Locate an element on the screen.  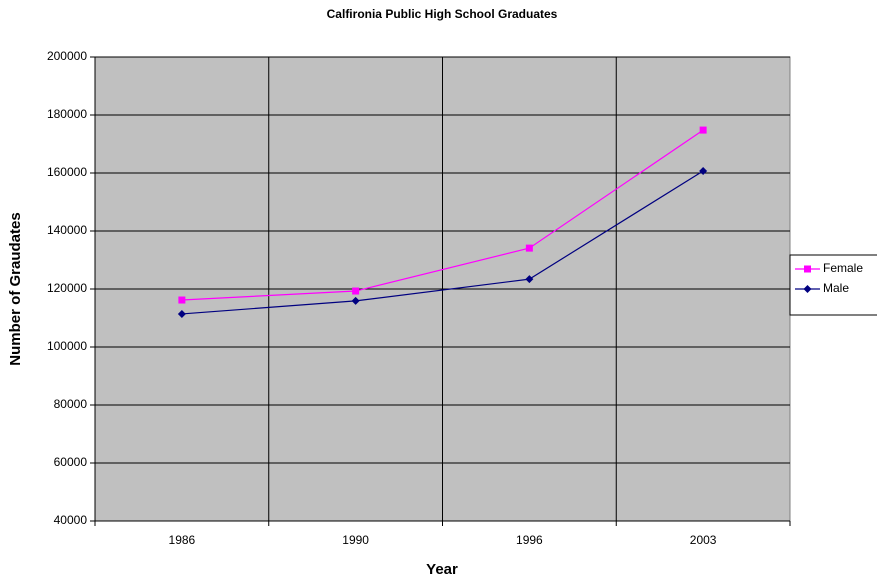
y-tick-label: 80000 is located at coordinates (71, 404).